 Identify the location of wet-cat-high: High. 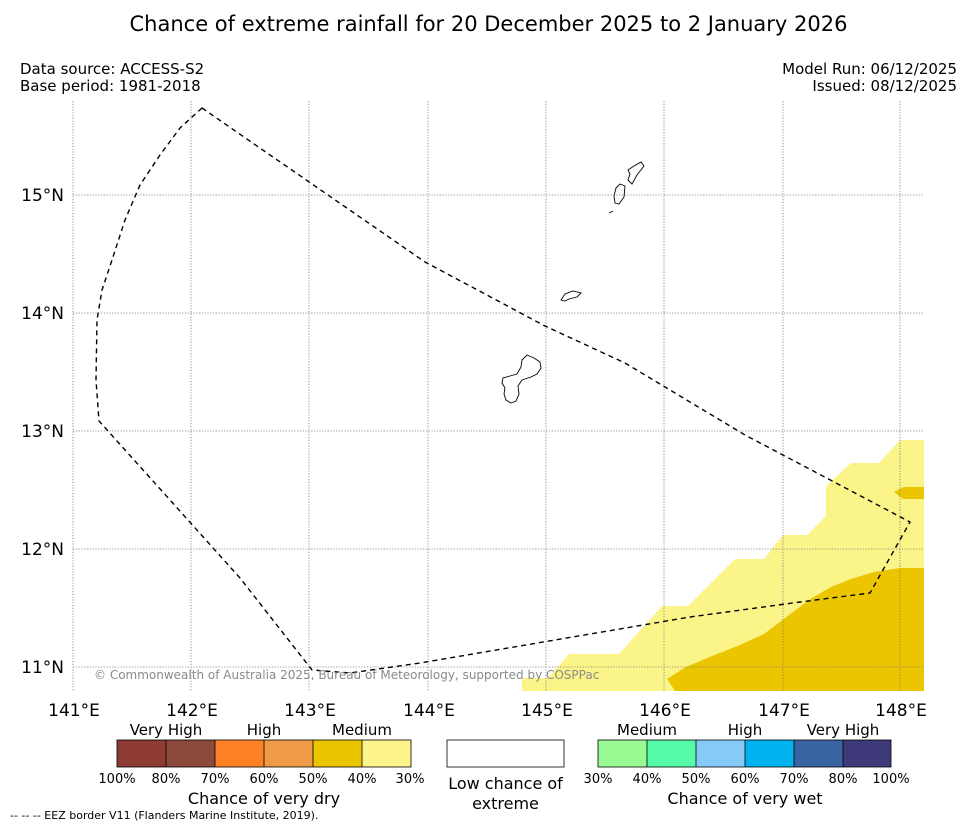
(745, 730).